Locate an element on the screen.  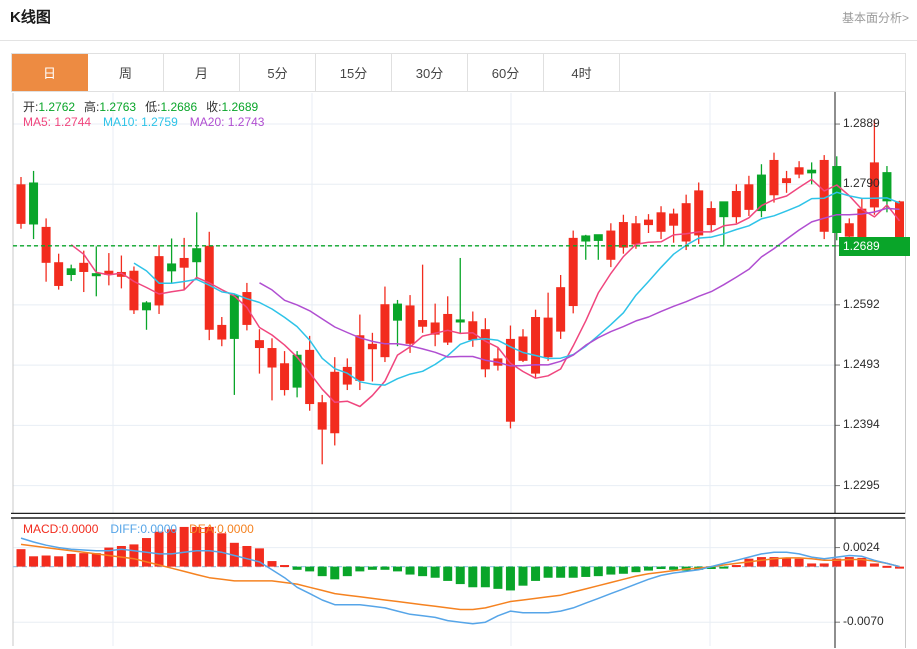
tab-4: 15分 is located at coordinates (354, 72).